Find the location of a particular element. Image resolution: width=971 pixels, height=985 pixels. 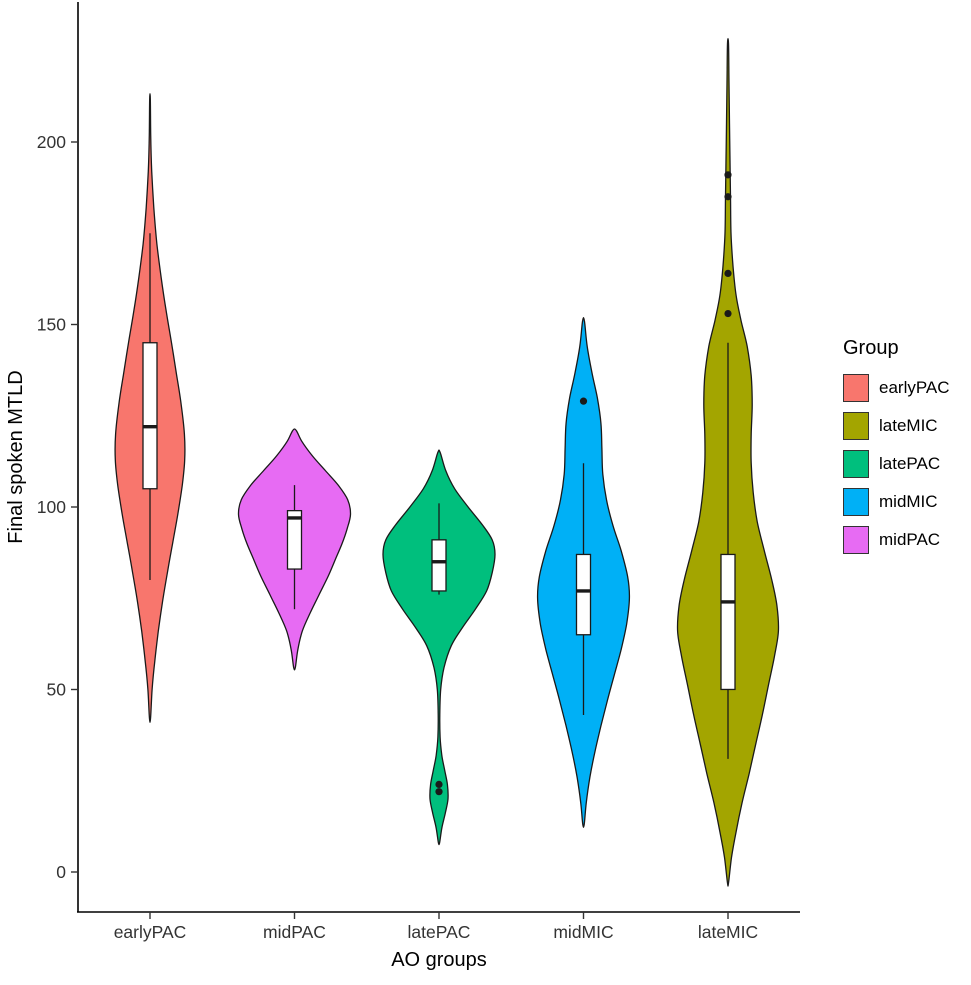

legend-label: lateMIC is located at coordinates (908, 425).